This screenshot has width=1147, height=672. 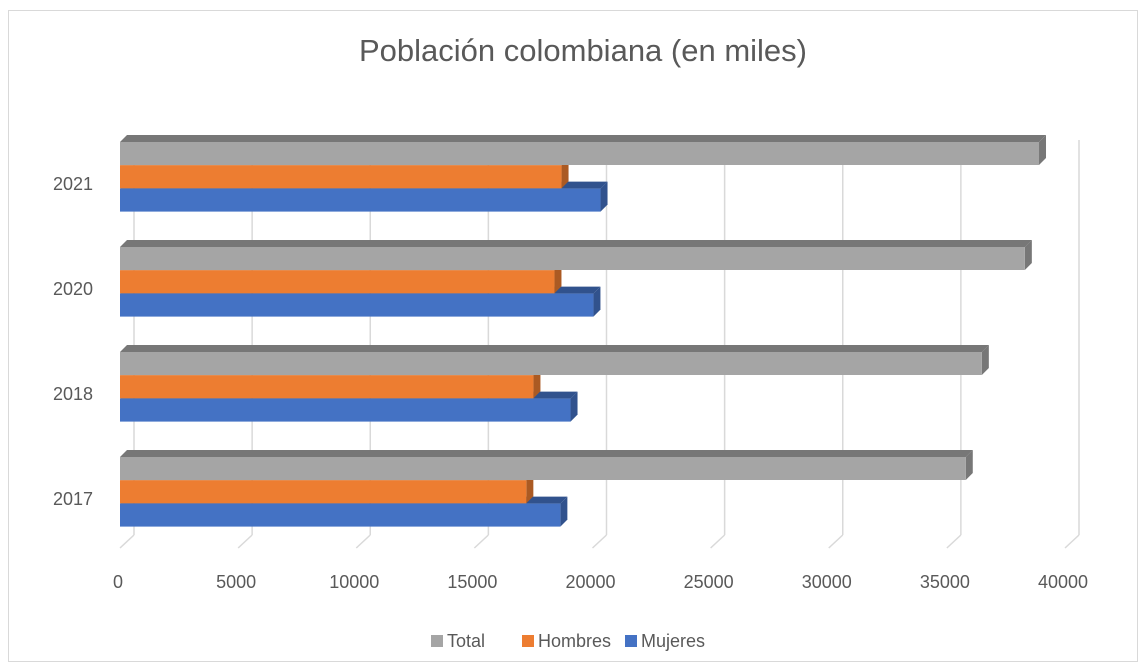 What do you see at coordinates (472, 582) in the screenshot?
I see `x-tick-label: 15000` at bounding box center [472, 582].